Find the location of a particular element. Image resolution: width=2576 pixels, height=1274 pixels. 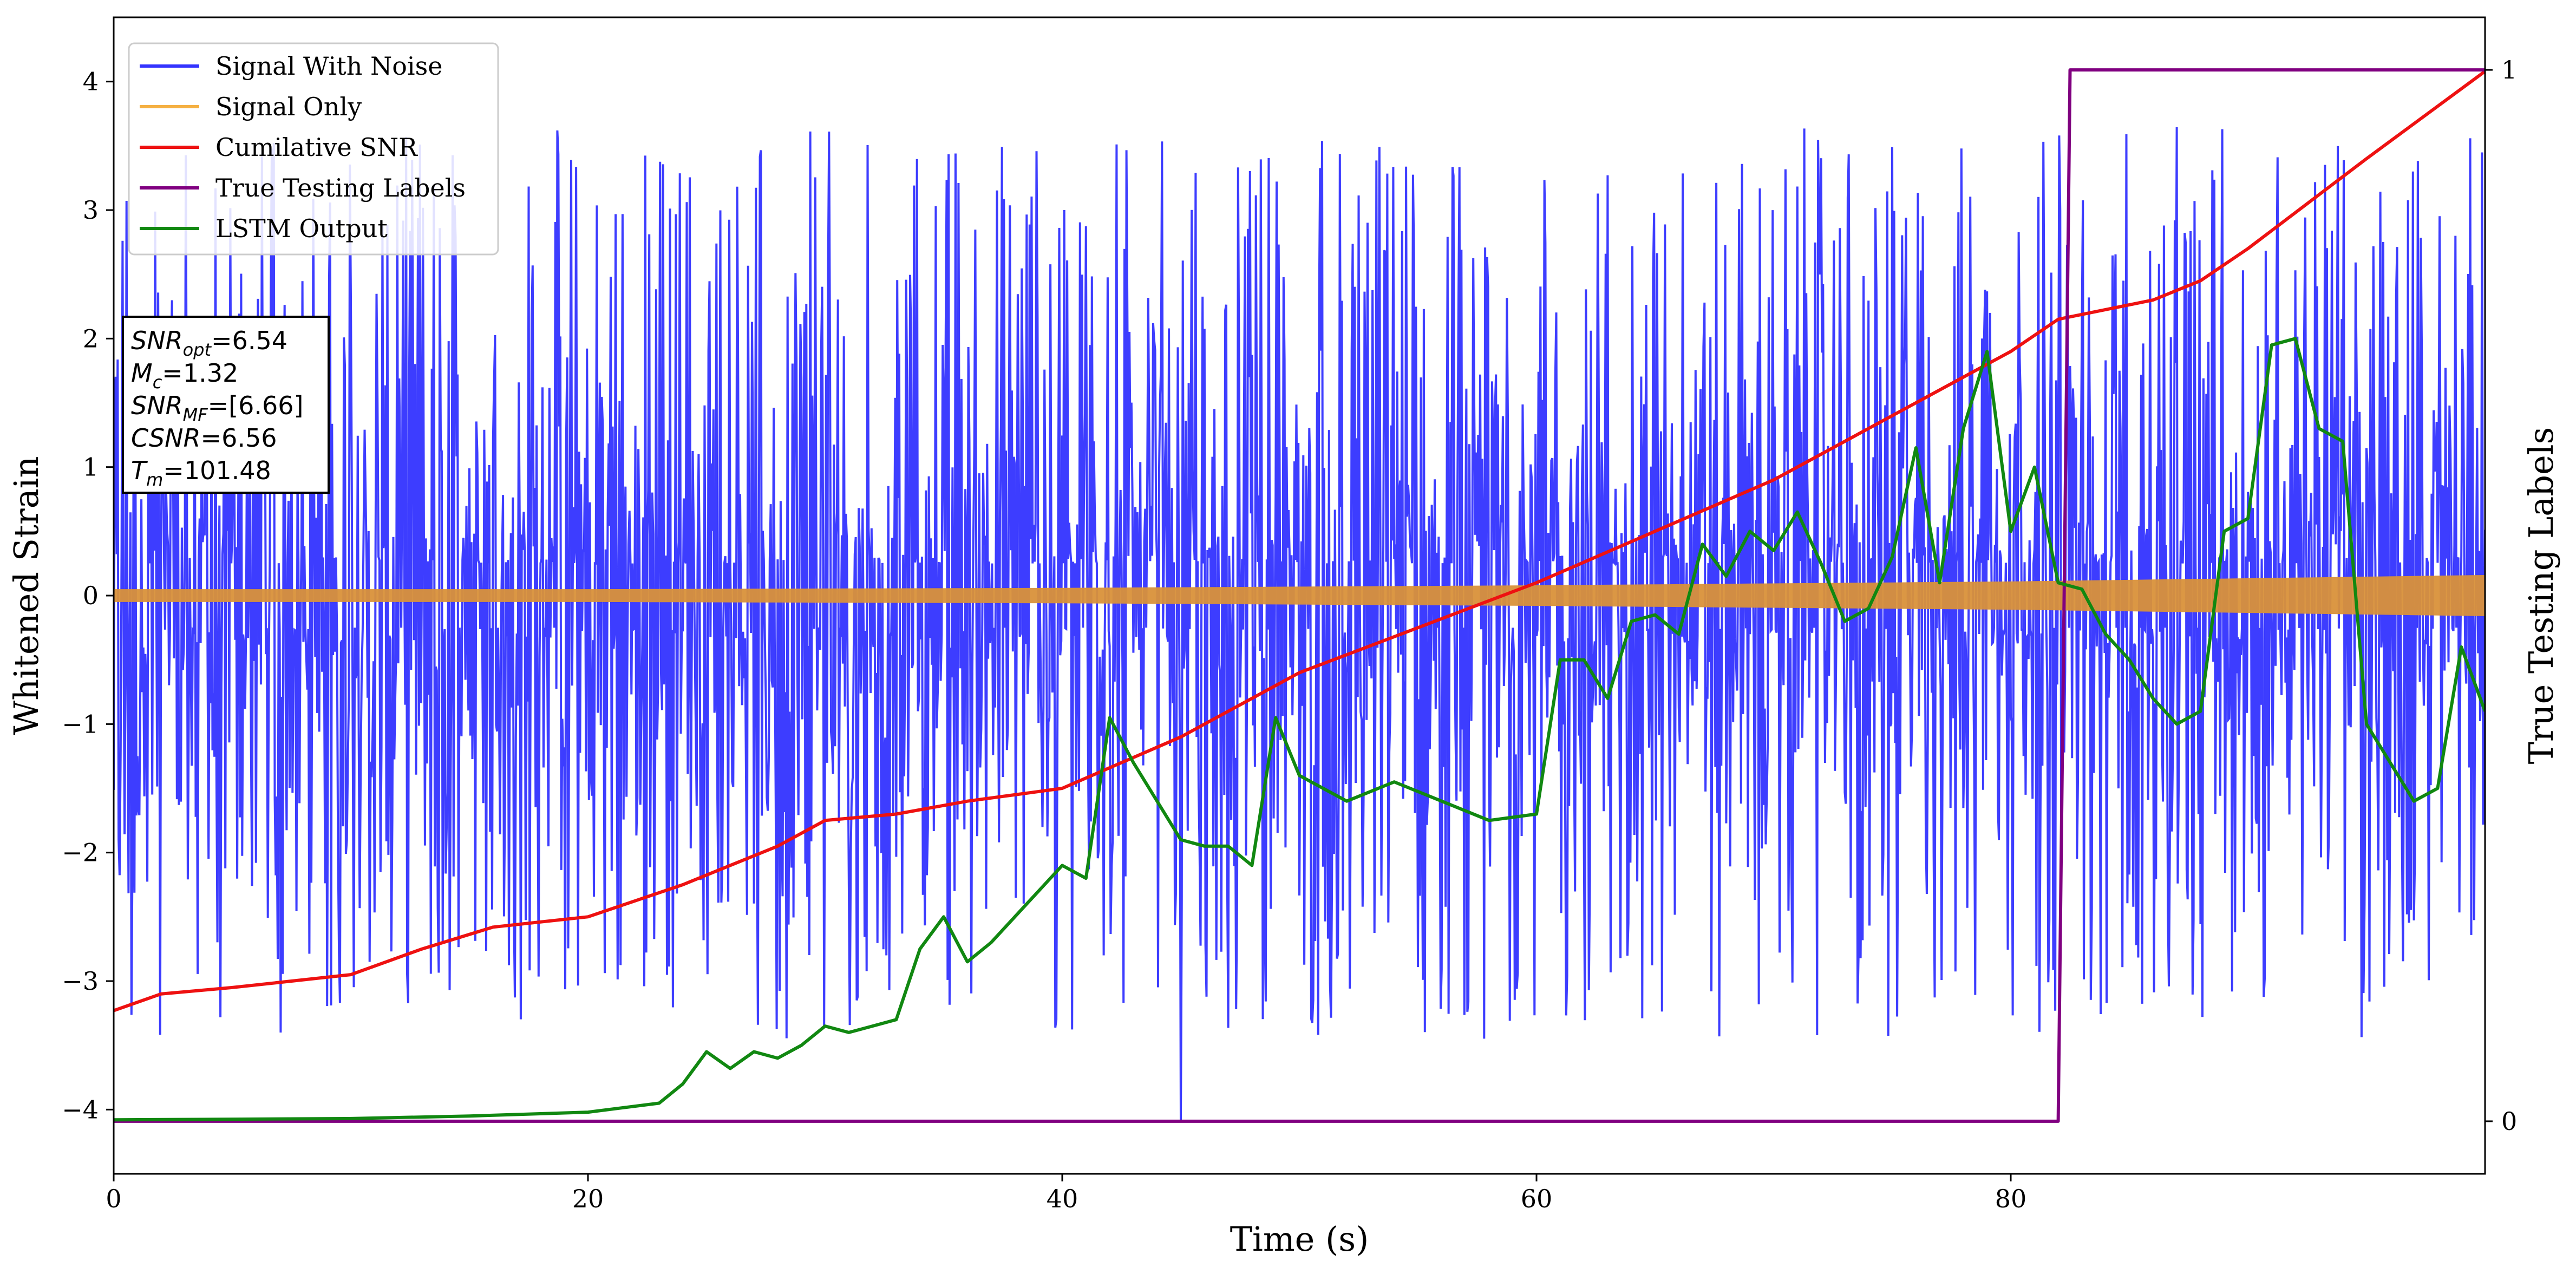

legend-label: Signal With Noise is located at coordinates (328, 66).